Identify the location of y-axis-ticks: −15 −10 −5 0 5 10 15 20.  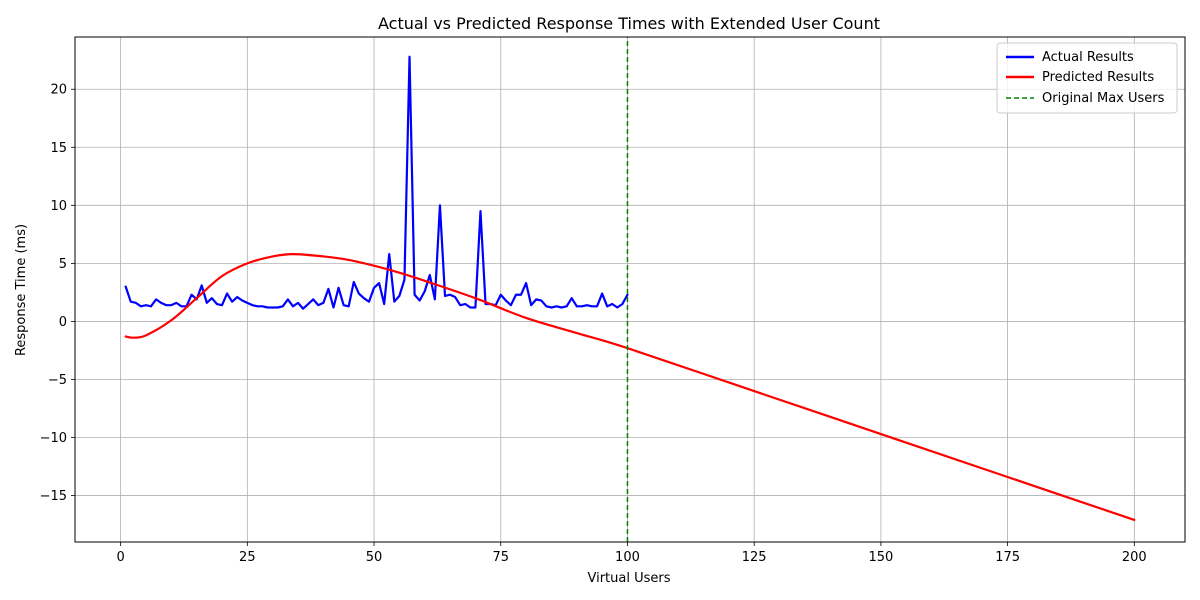
(57, 293).